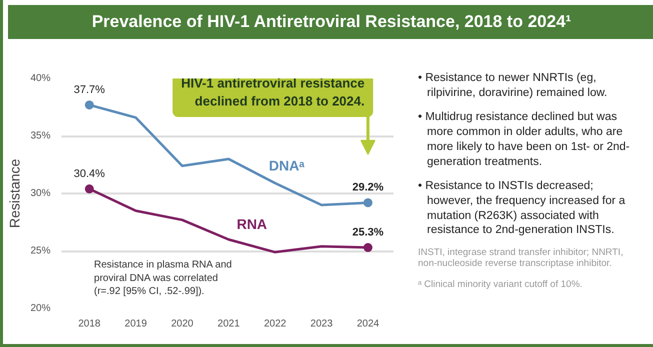 Image resolution: width=653 pixels, height=347 pixels. What do you see at coordinates (14, 193) in the screenshot?
I see `y-axis-title: Resistance` at bounding box center [14, 193].